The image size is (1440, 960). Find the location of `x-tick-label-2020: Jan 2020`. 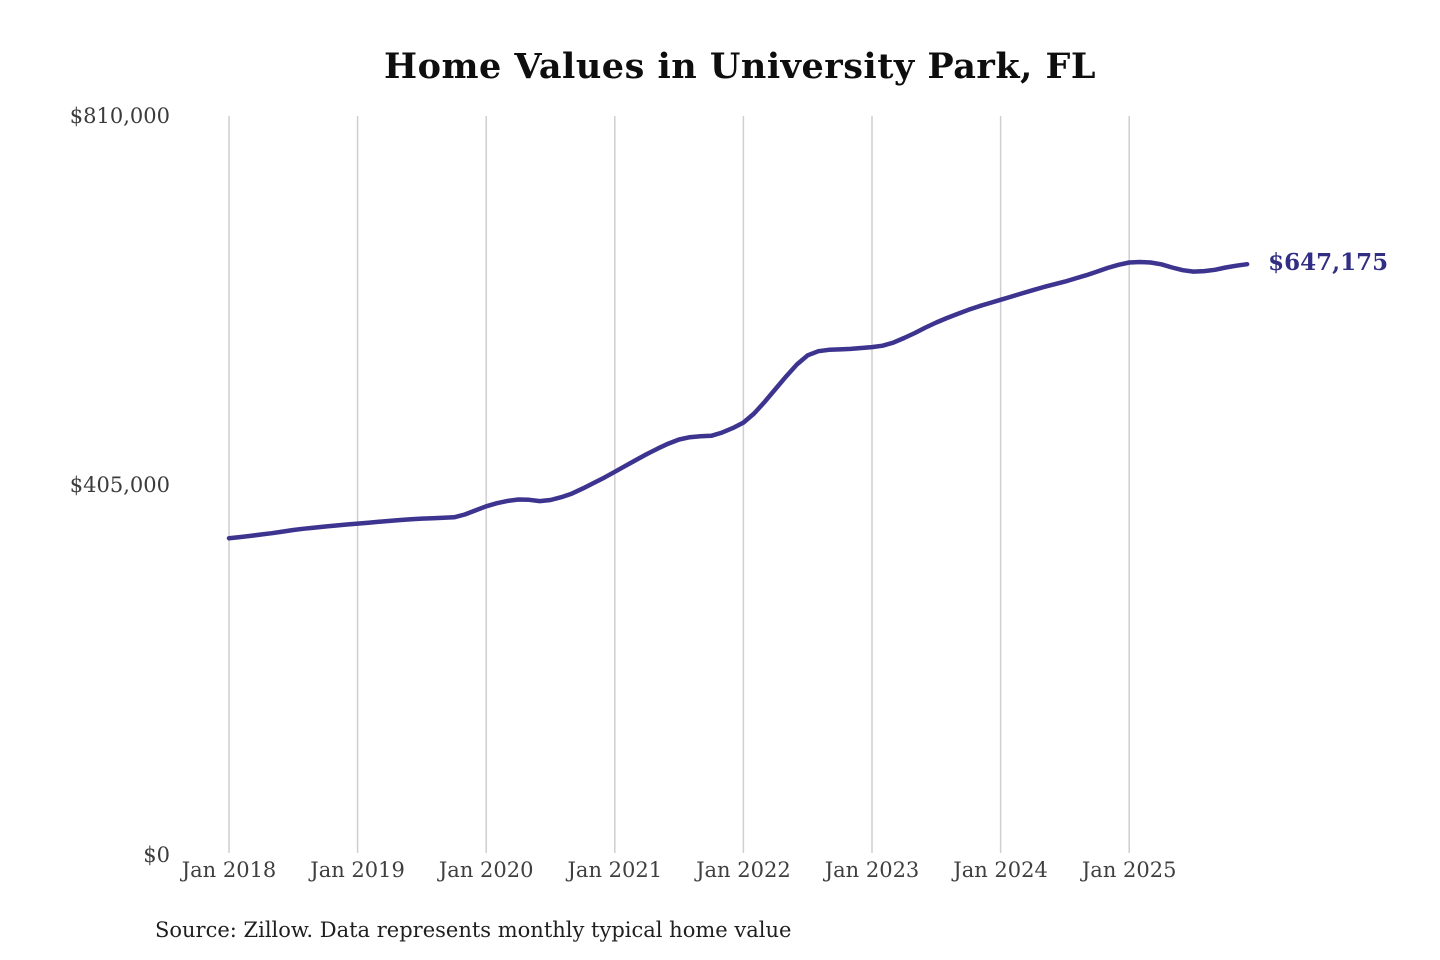

x-tick-label-2020: Jan 2020 is located at coordinates (486, 870).